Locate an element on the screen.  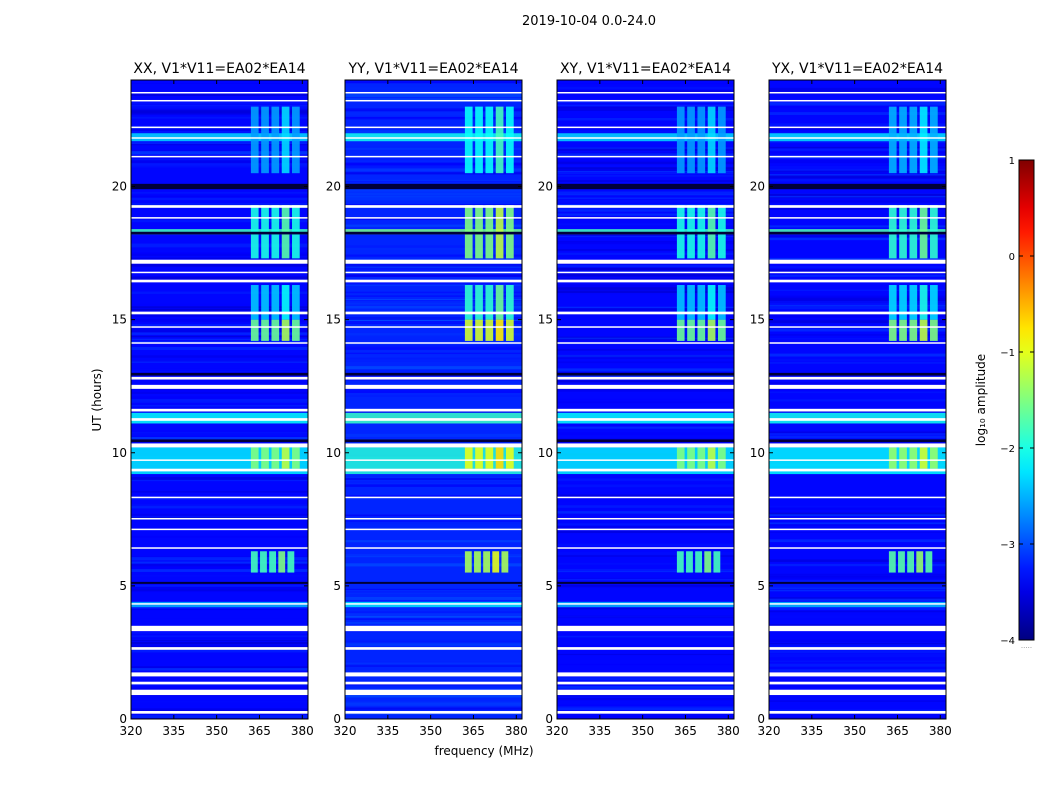
x-tick-label: 320 is located at coordinates (345, 731).